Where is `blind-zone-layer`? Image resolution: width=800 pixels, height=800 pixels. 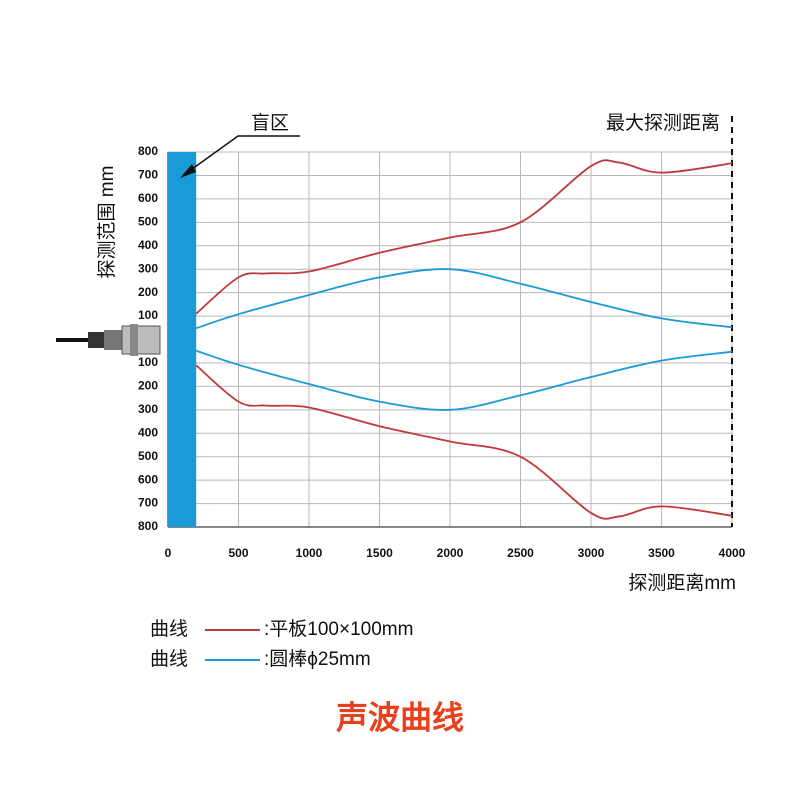 blind-zone-layer is located at coordinates (182, 339).